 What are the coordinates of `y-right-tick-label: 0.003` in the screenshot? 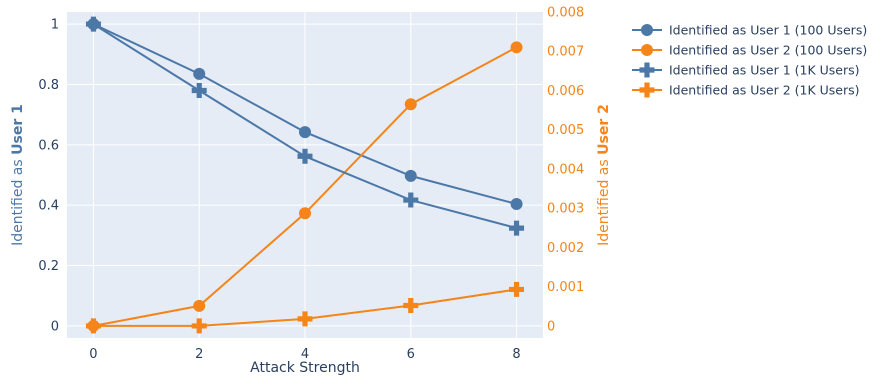 It's located at (565, 209).